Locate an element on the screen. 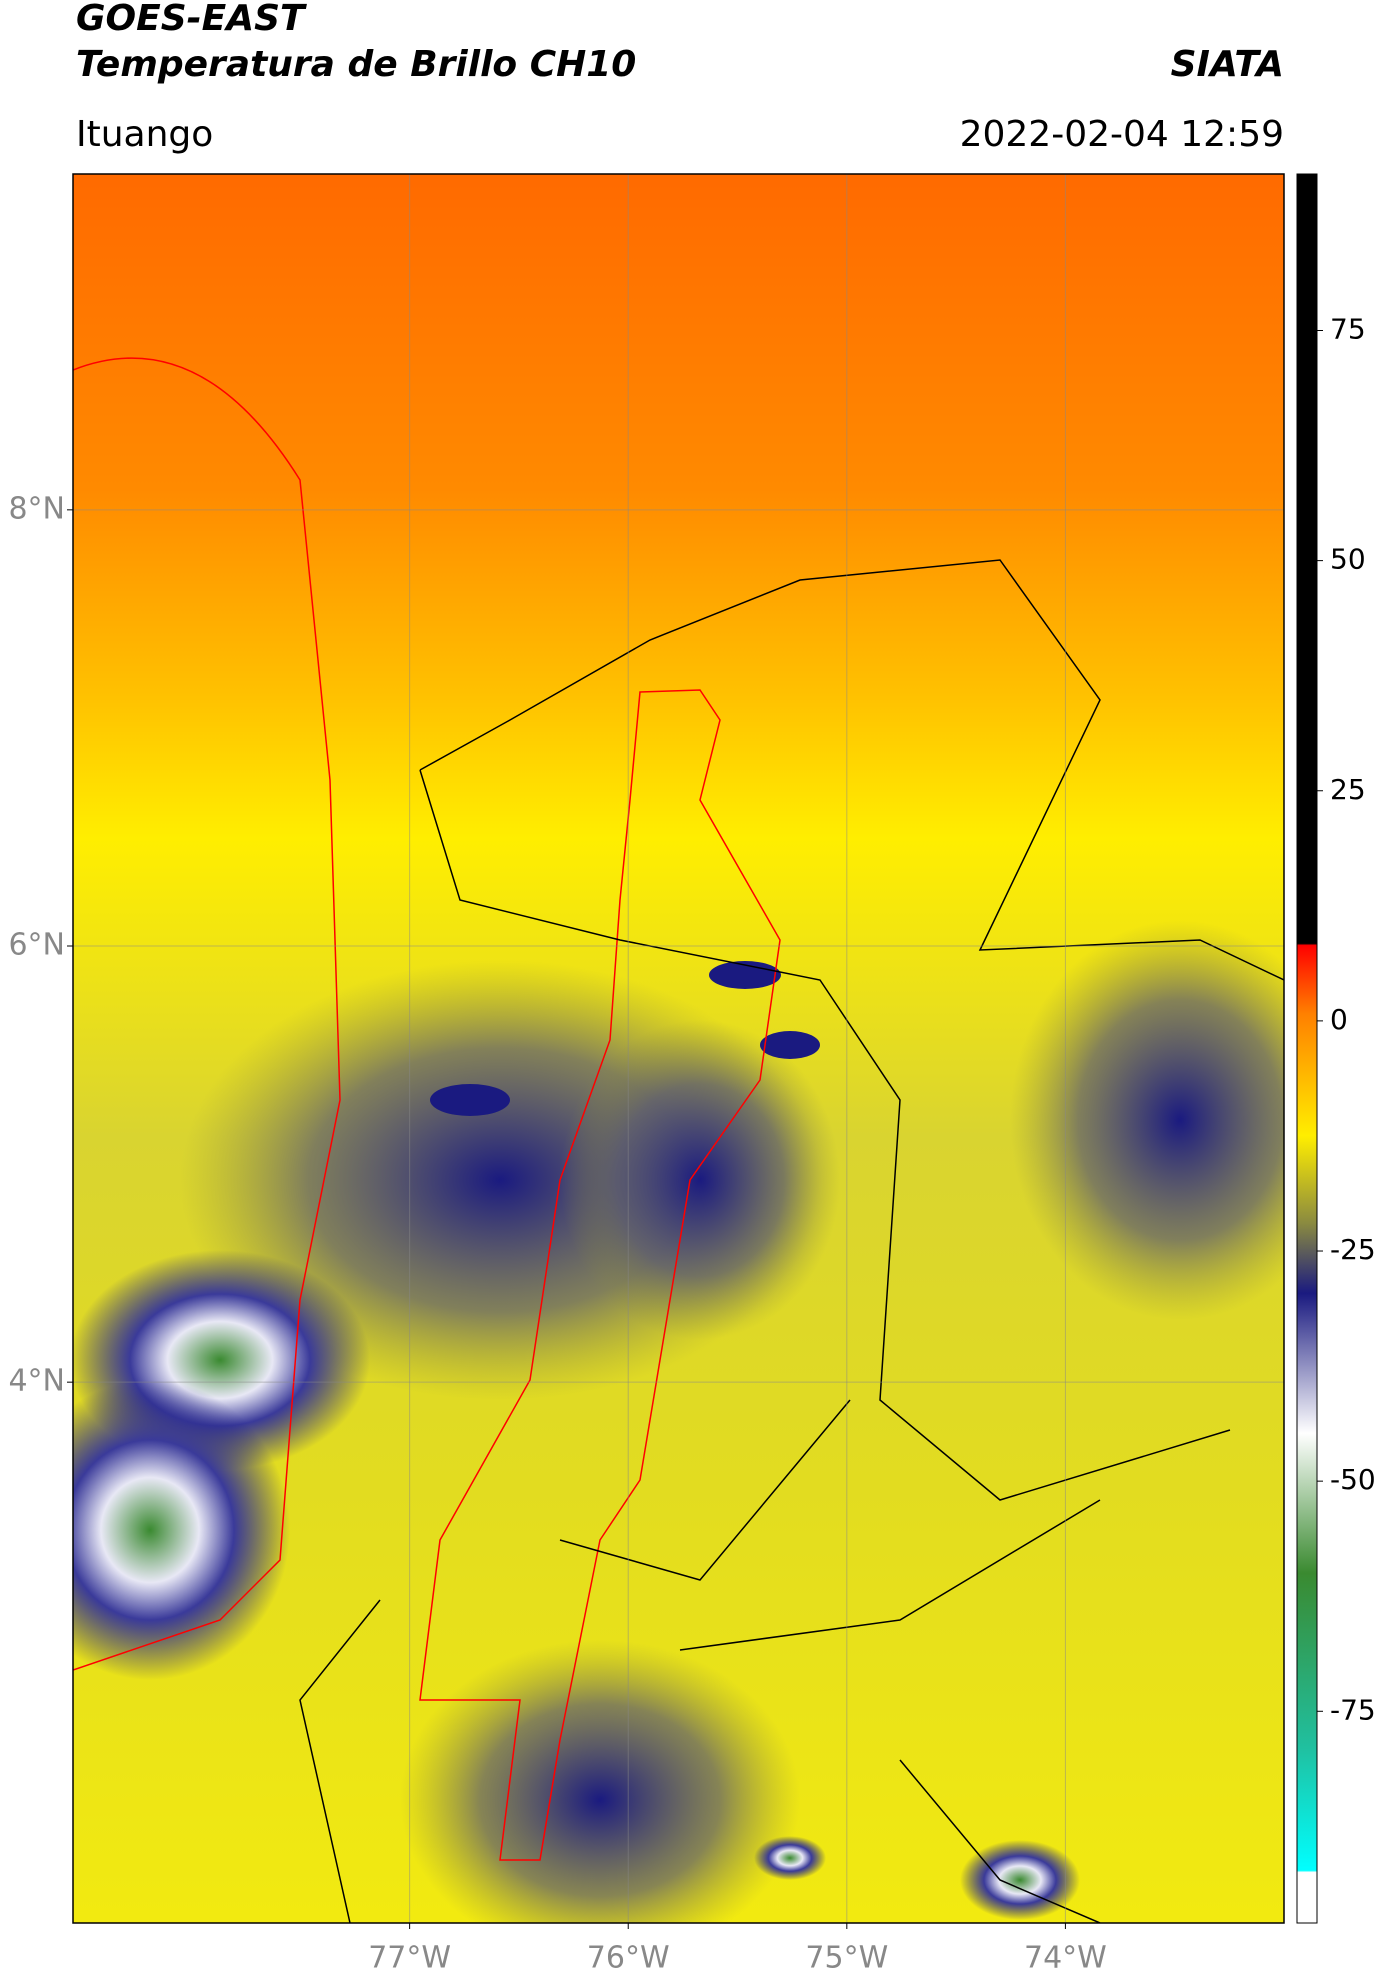  colorbar-tick-label: 75 is located at coordinates (1348, 328).